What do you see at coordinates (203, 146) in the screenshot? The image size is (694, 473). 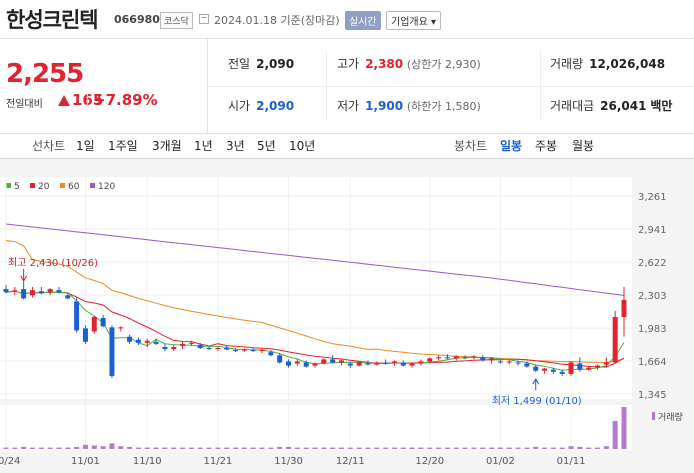 I see `period-1y: 1년` at bounding box center [203, 146].